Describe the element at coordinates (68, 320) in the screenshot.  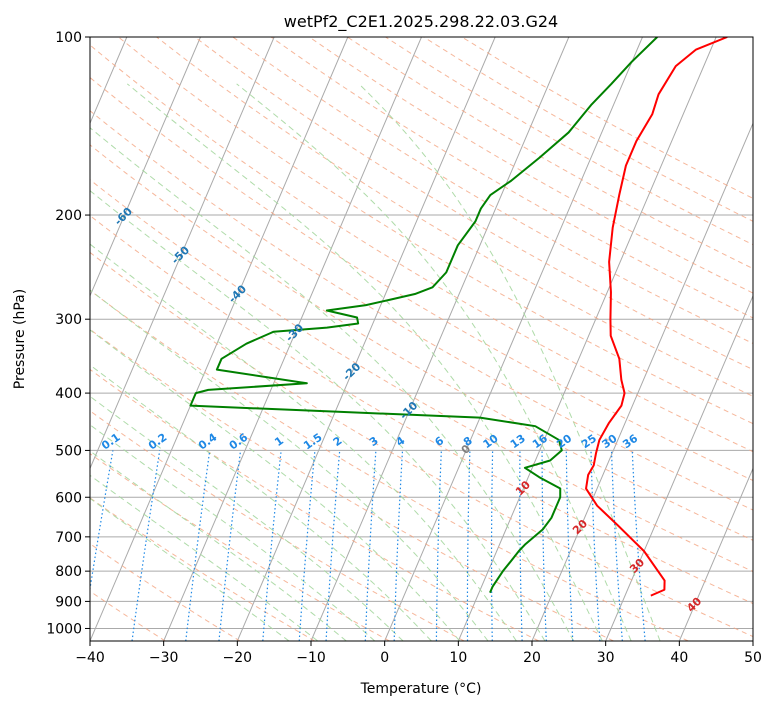
I see `y-tick-label: 300` at that location.